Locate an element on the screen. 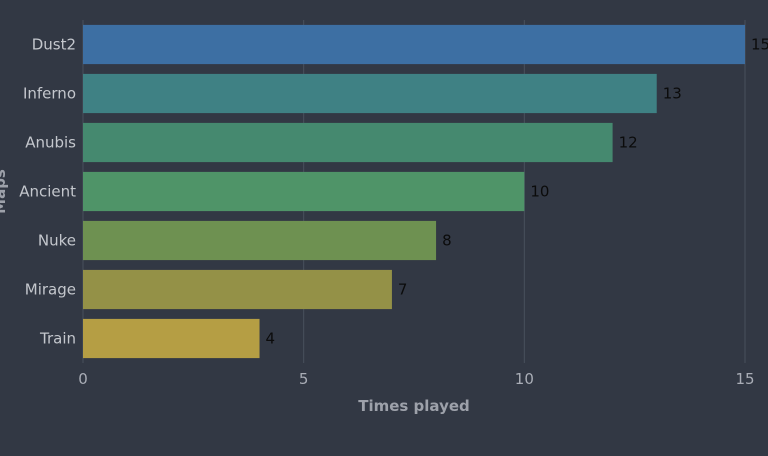 This screenshot has height=456, width=768. data-label: 4 is located at coordinates (271, 339).